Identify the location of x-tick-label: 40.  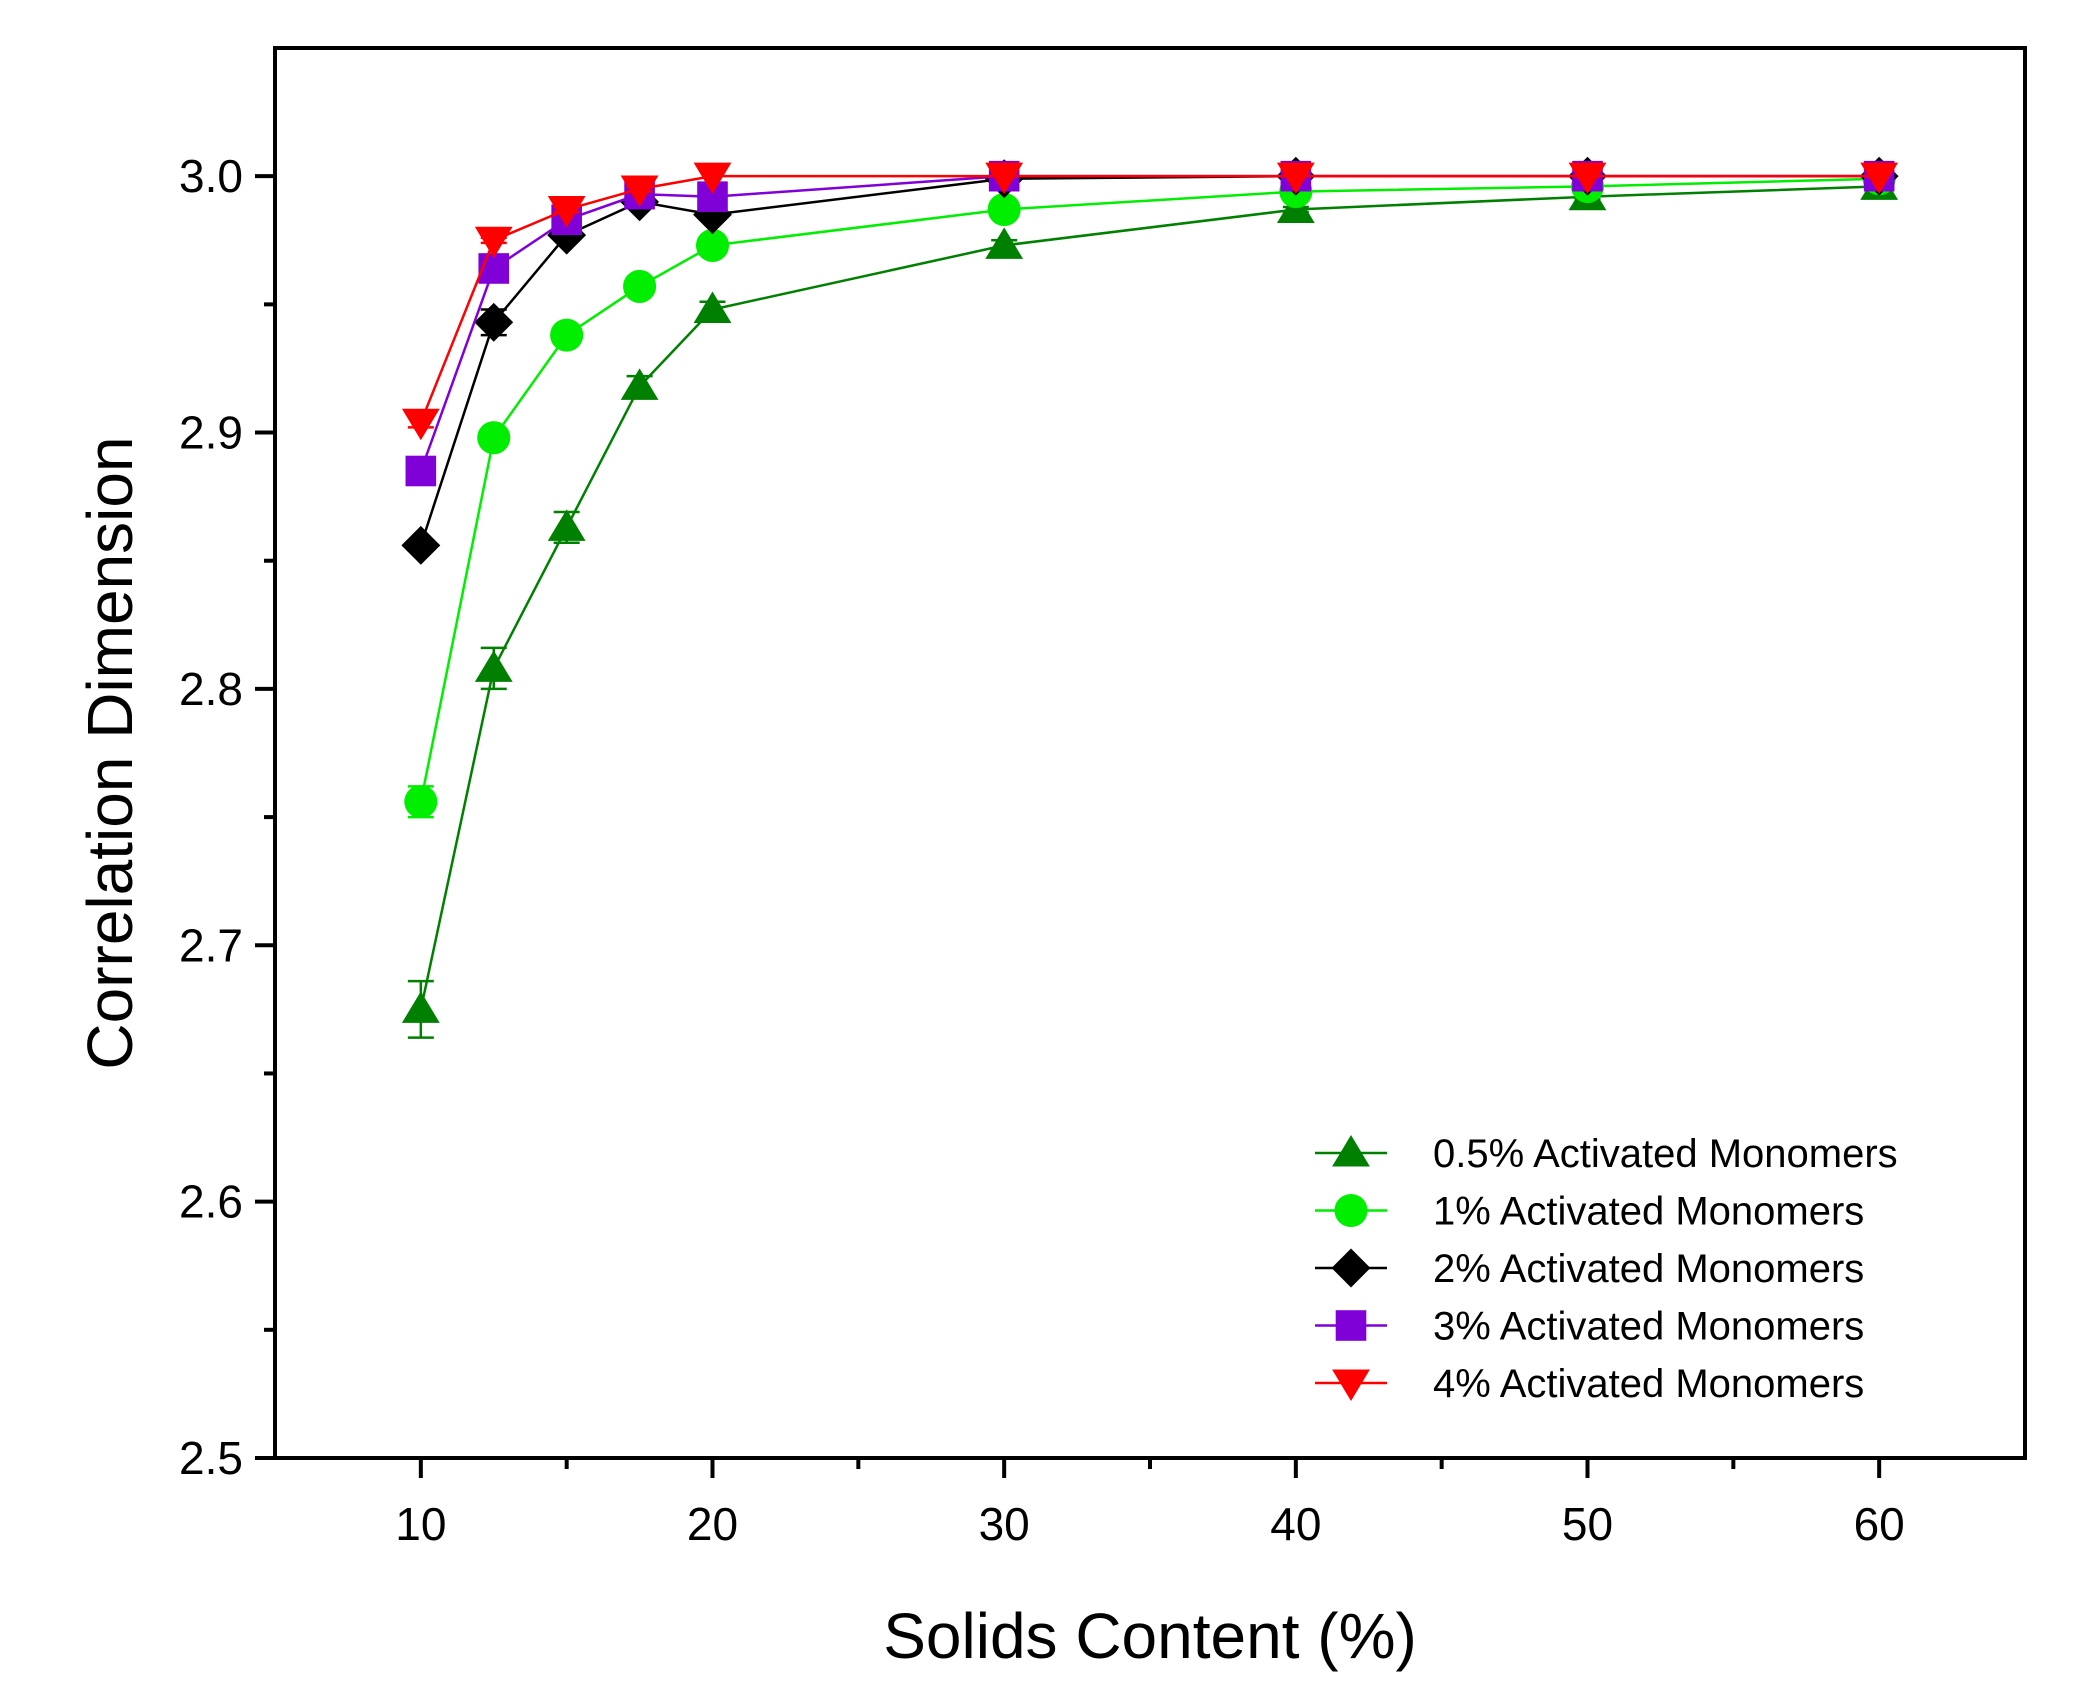
(1295, 1524).